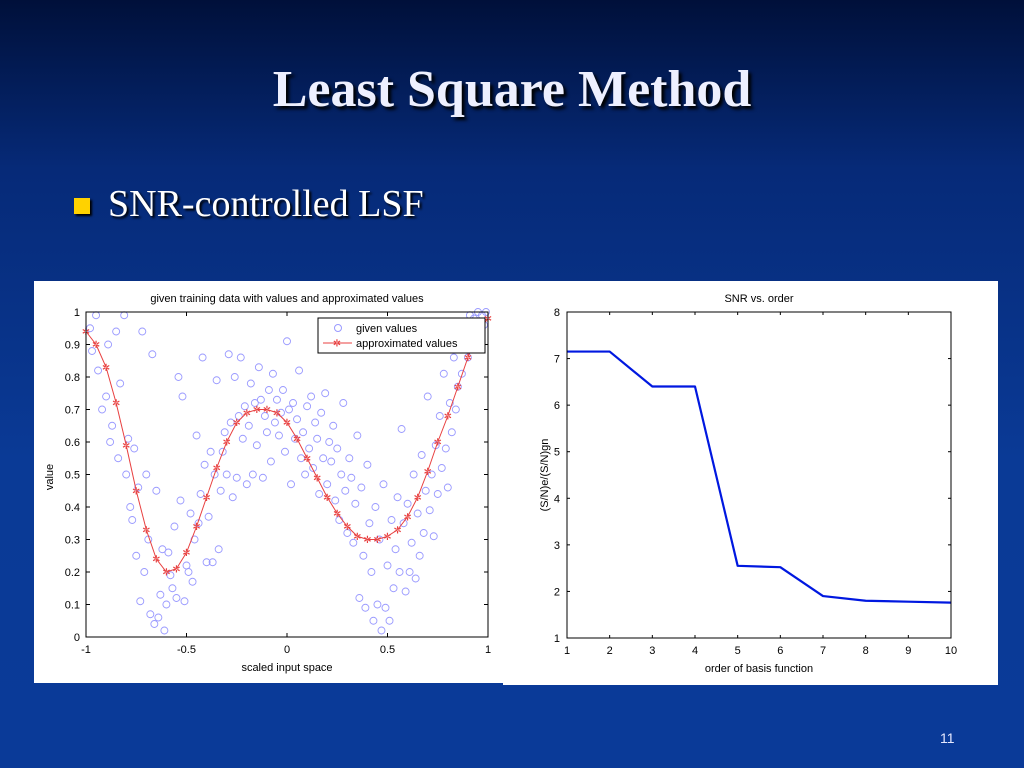 Image resolution: width=1024 pixels, height=768 pixels. I want to click on x-axis-label: scaled input space, so click(286, 668).